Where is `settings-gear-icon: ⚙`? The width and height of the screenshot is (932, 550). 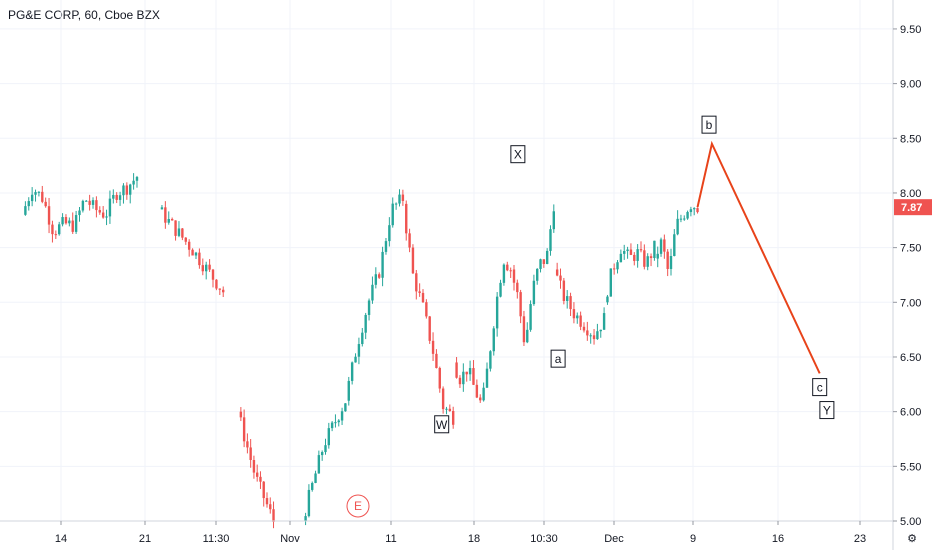
settings-gear-icon: ⚙ is located at coordinates (912, 539).